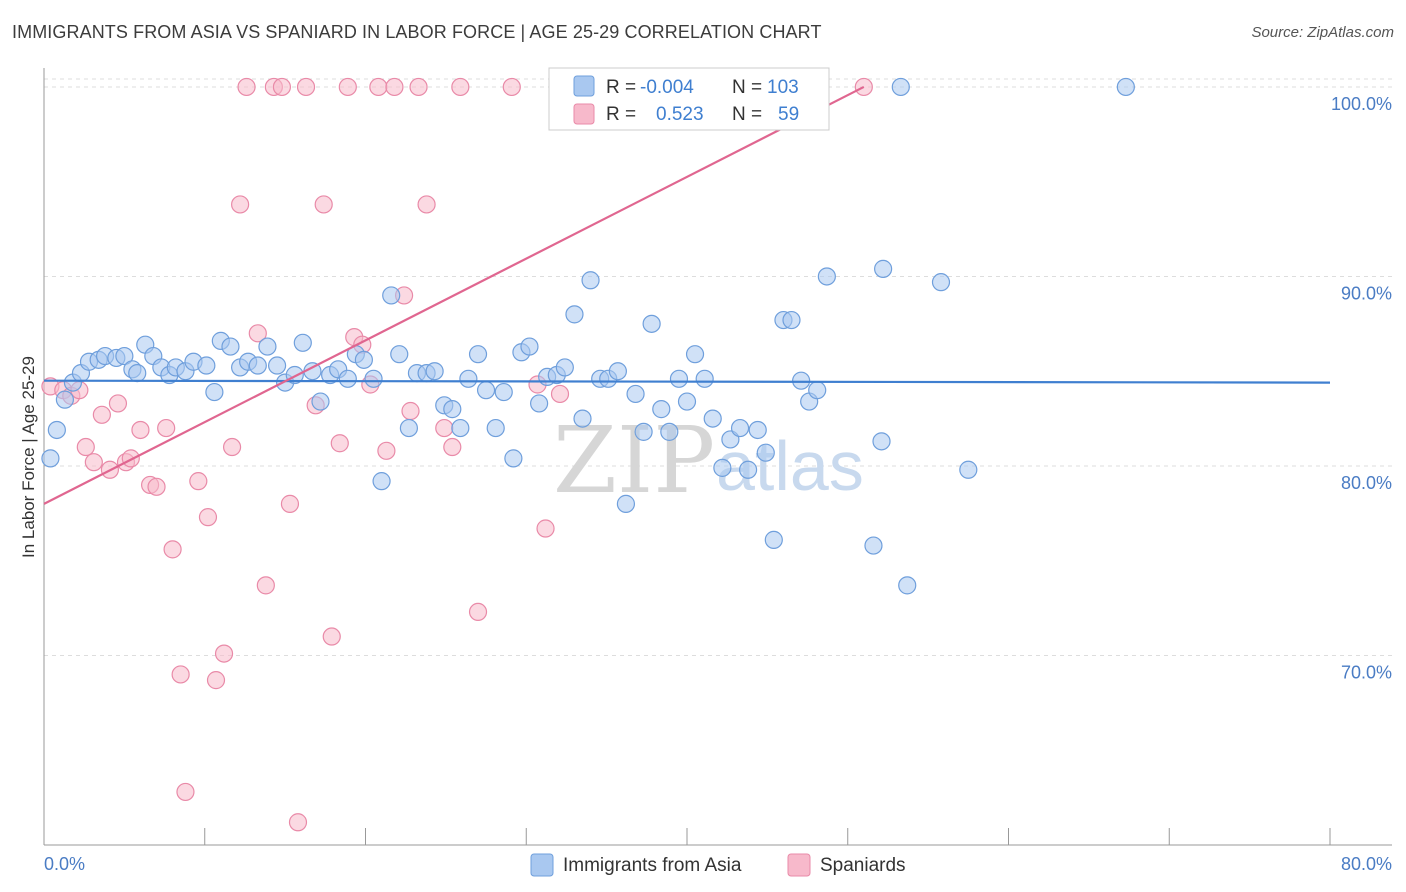 The image size is (1406, 892). I want to click on y-tick-label: 70.0%, so click(1366, 672).